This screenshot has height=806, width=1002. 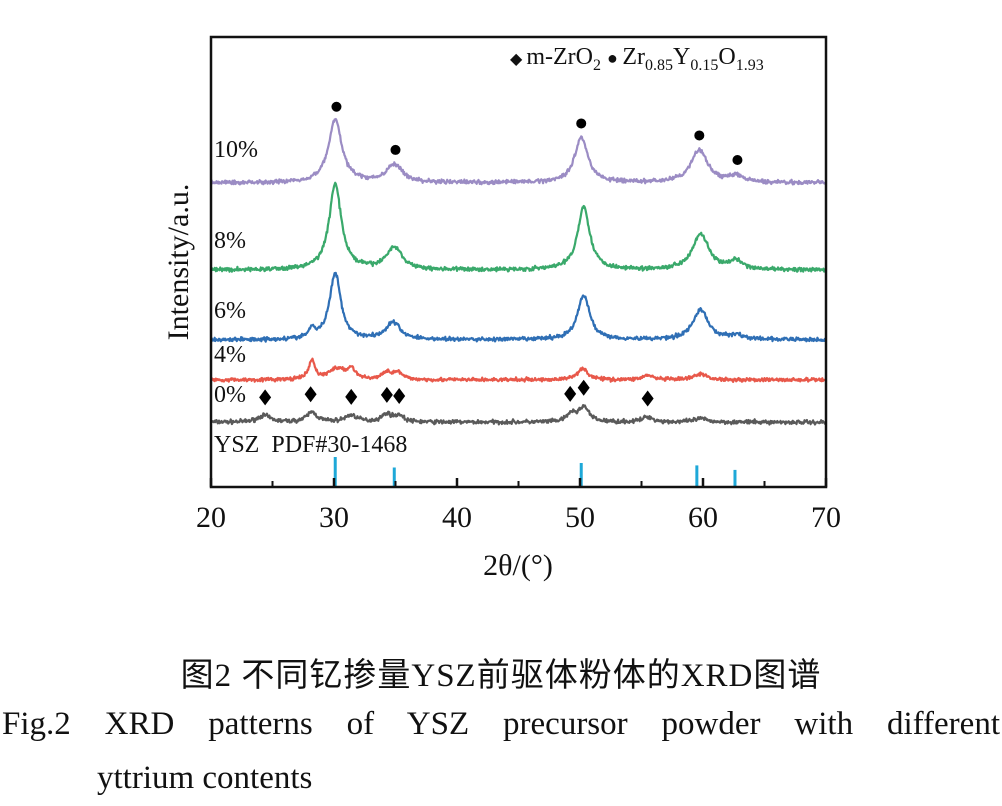 I want to click on legend-text: 0.85, so click(x=659, y=65).